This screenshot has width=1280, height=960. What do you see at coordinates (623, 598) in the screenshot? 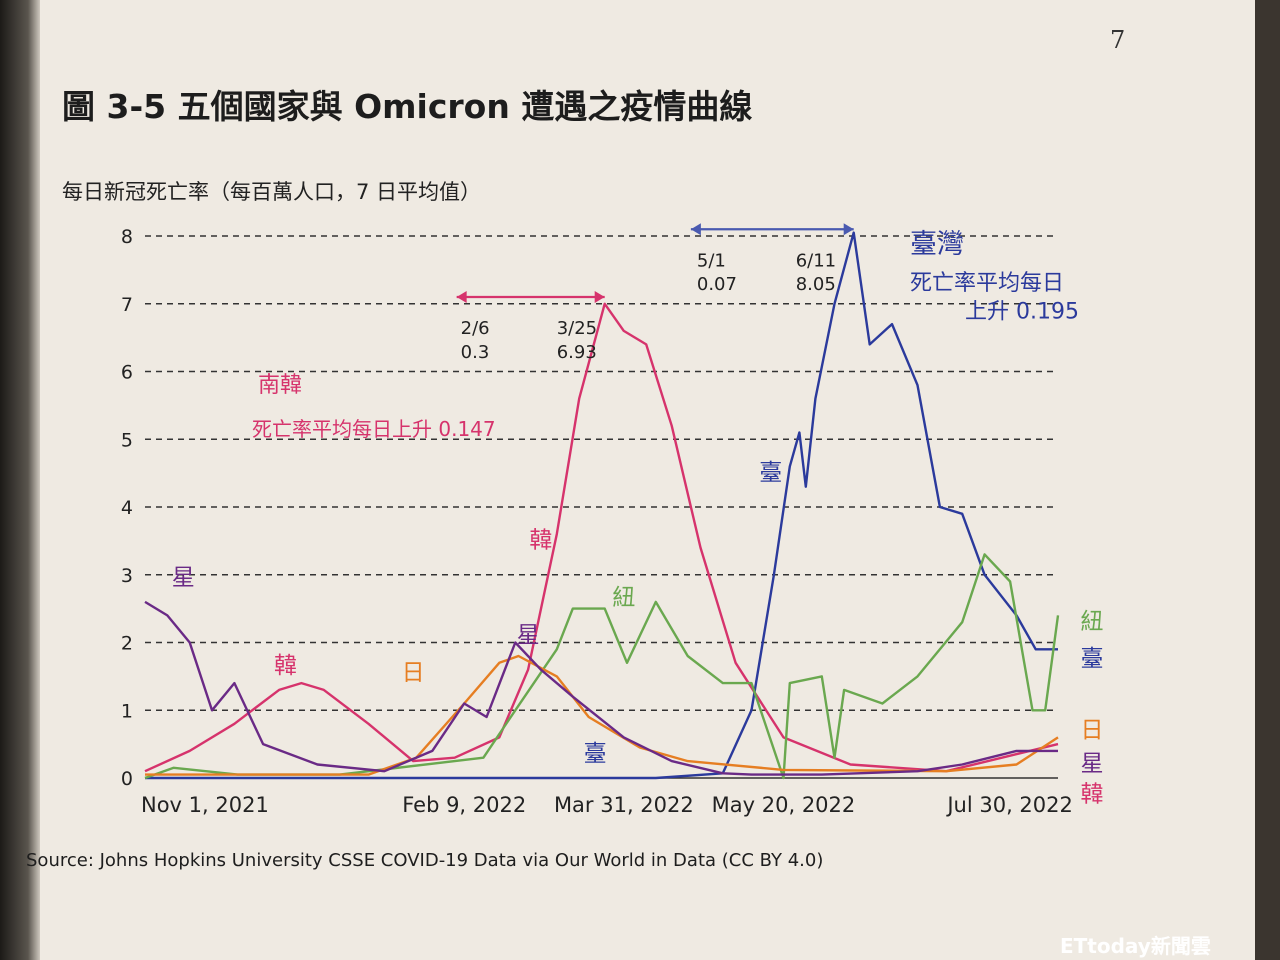
I see `series-label-6: 紐` at bounding box center [623, 598].